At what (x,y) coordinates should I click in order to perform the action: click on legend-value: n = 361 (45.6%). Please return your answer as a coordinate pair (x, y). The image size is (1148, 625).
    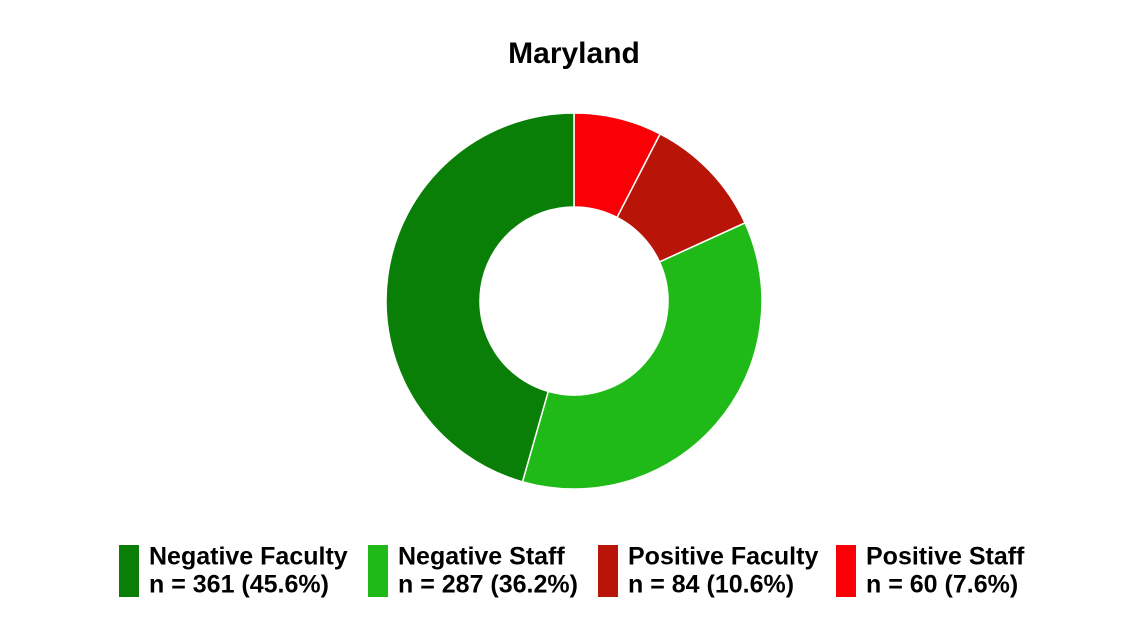
    Looking at the image, I should click on (239, 585).